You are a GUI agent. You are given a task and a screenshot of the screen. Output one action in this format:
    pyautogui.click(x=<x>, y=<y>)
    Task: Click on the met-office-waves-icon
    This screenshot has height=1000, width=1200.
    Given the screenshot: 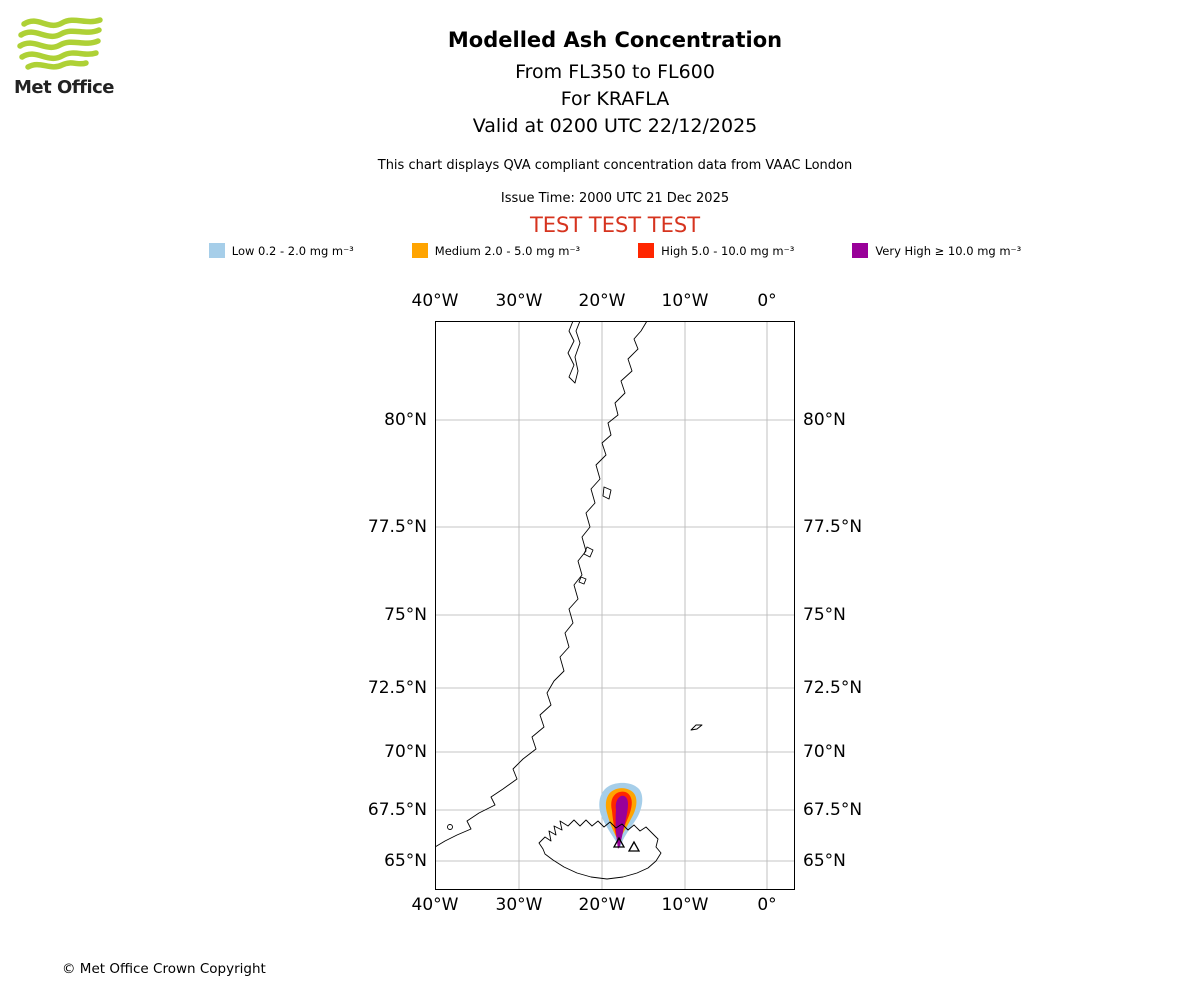 What is the action you would take?
    pyautogui.click(x=60, y=43)
    